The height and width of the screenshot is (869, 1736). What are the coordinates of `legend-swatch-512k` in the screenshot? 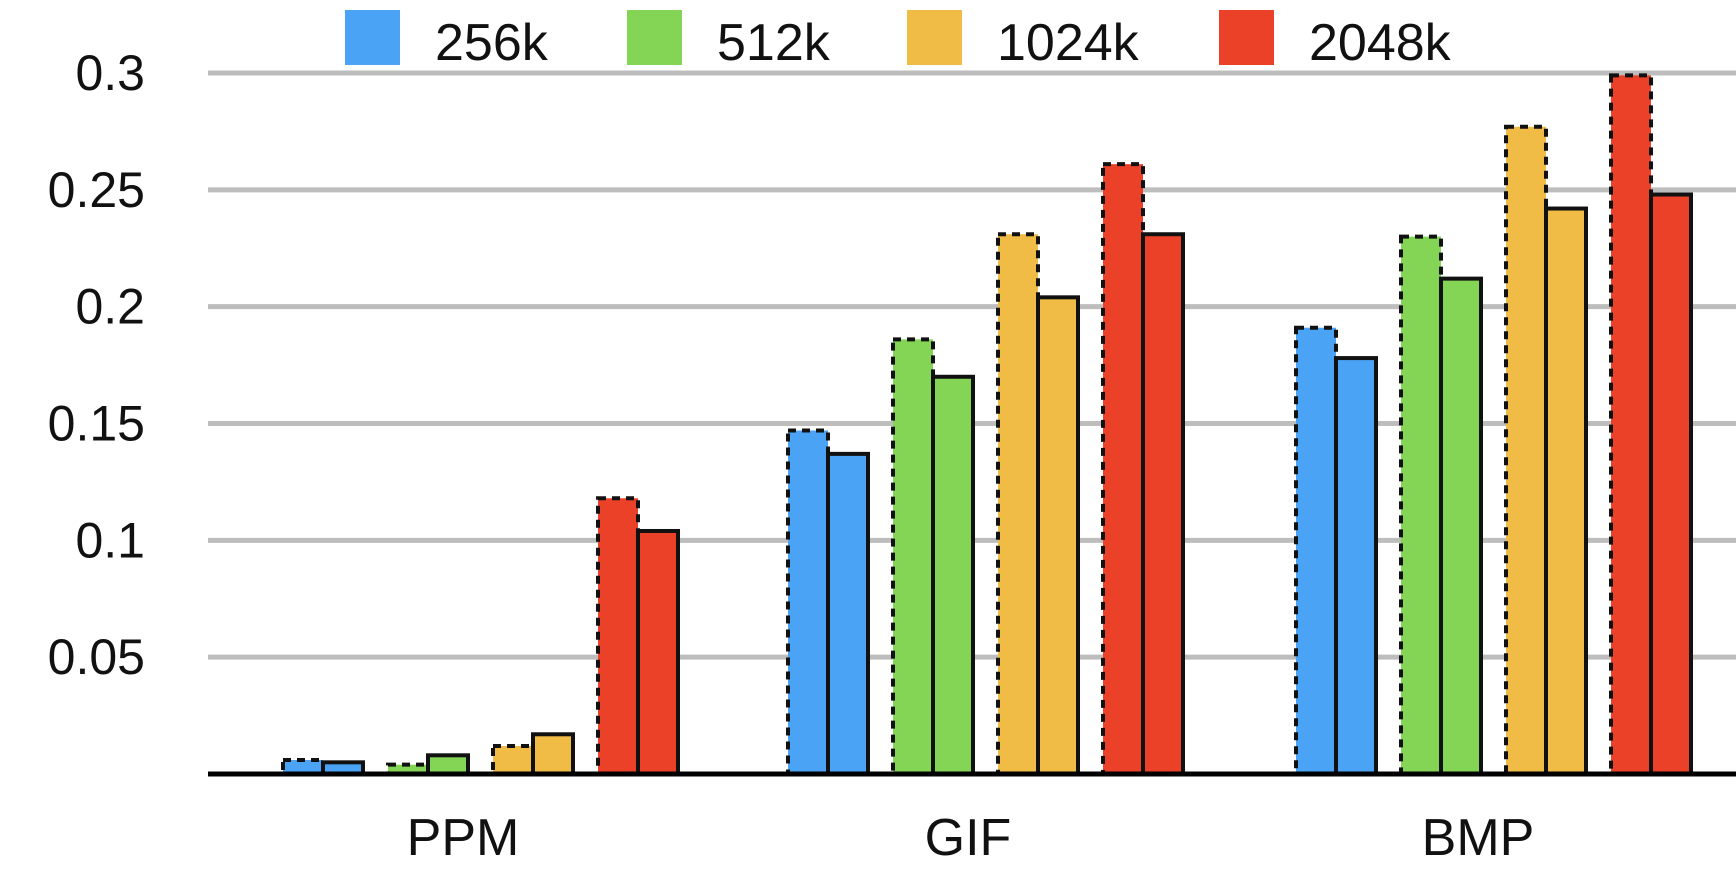 It's located at (654, 37).